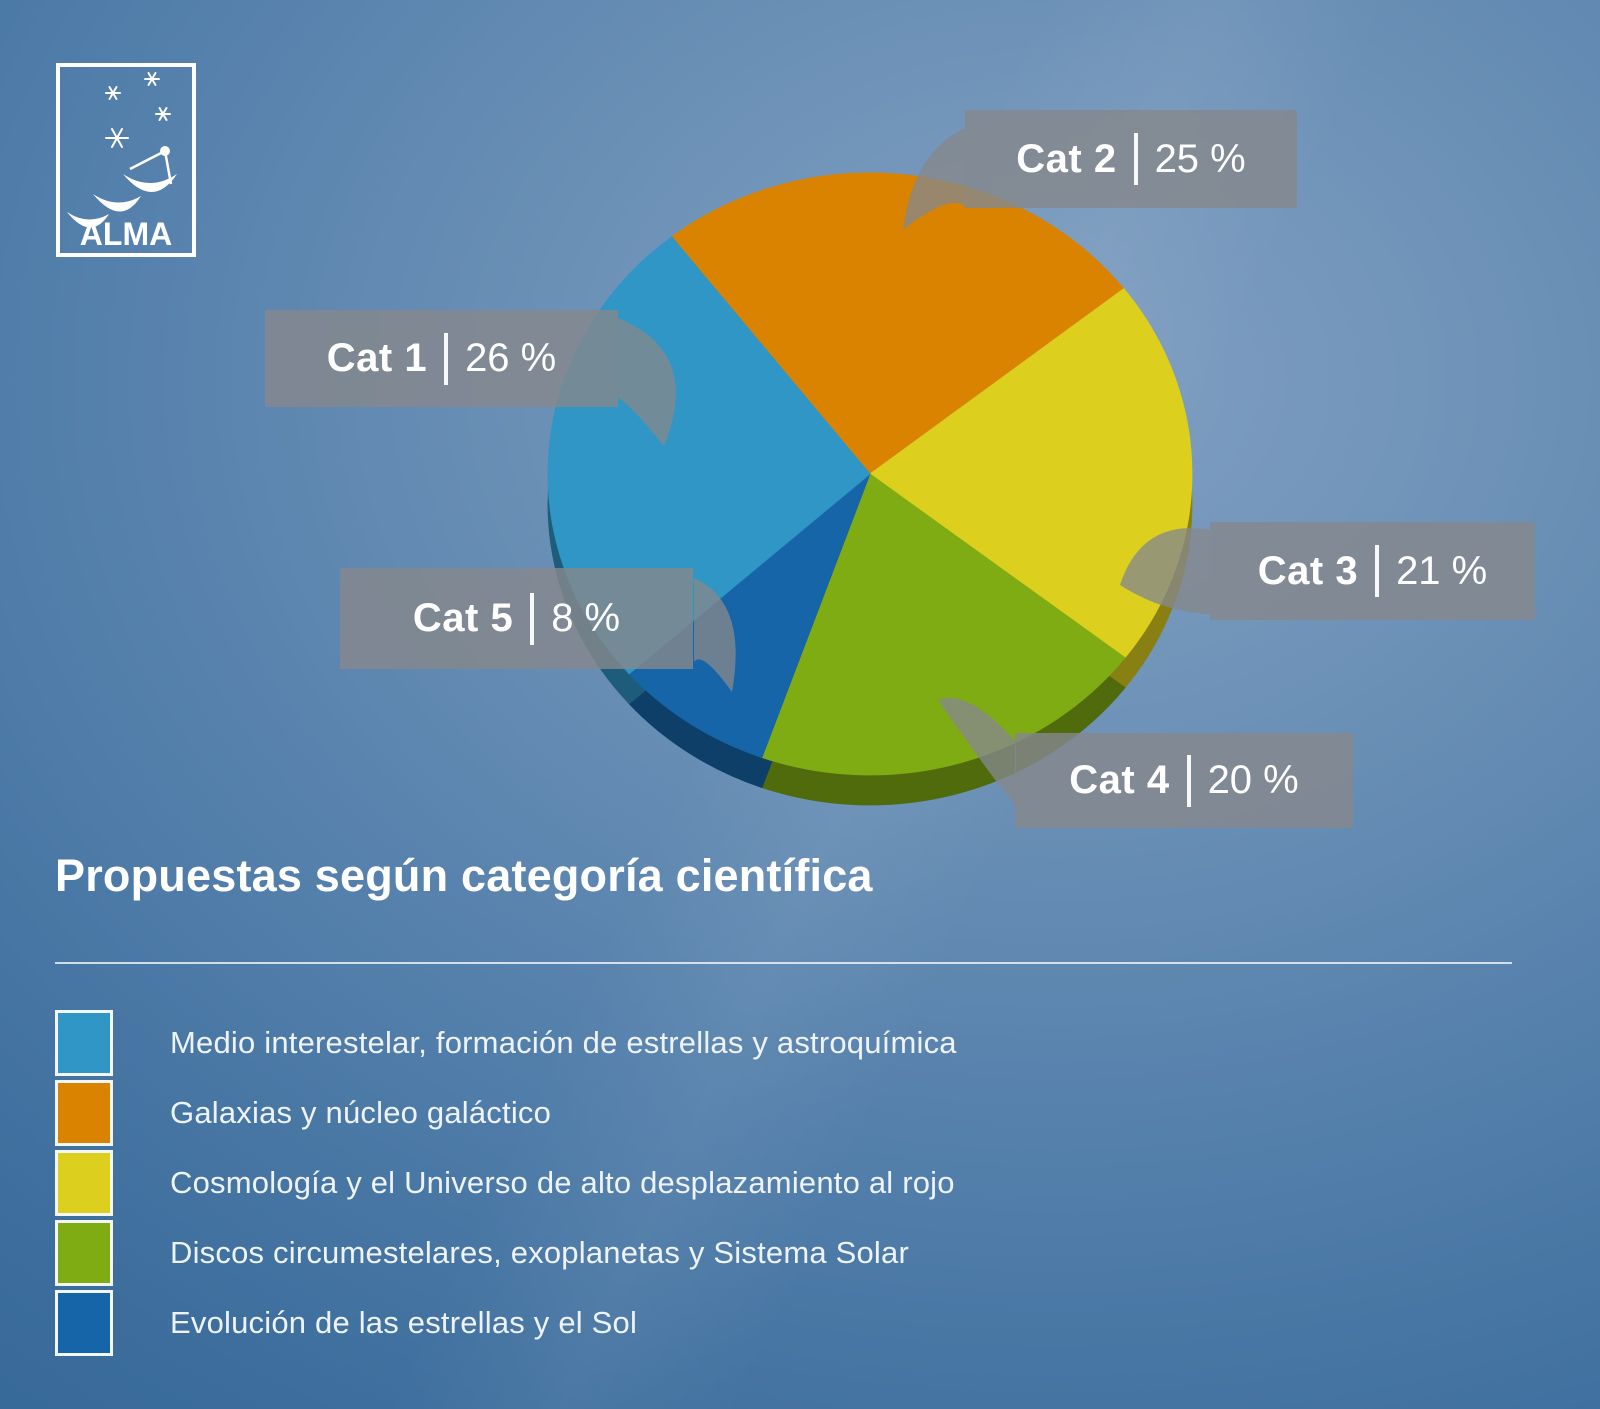 The image size is (1600, 1409). I want to click on callout-cat2: Cat 2 25 %, so click(1131, 159).